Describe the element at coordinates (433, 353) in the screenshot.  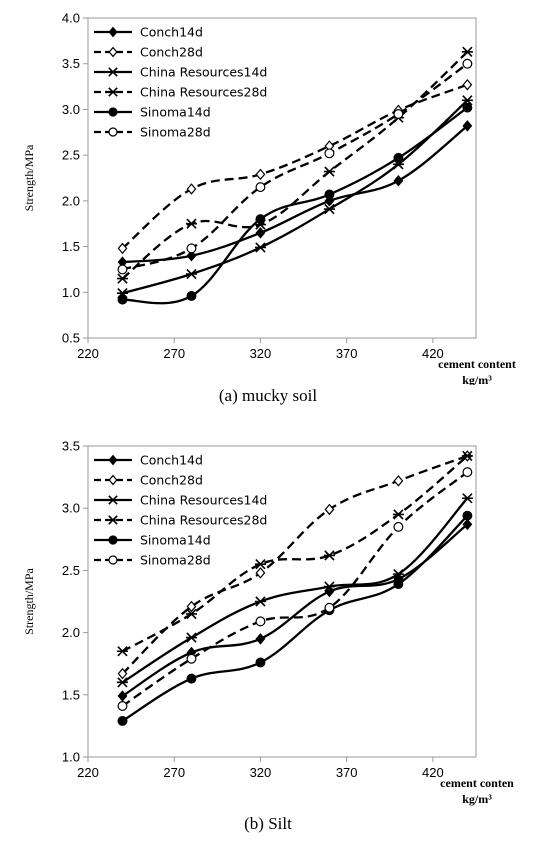
I see `x-tick-label: 420` at that location.